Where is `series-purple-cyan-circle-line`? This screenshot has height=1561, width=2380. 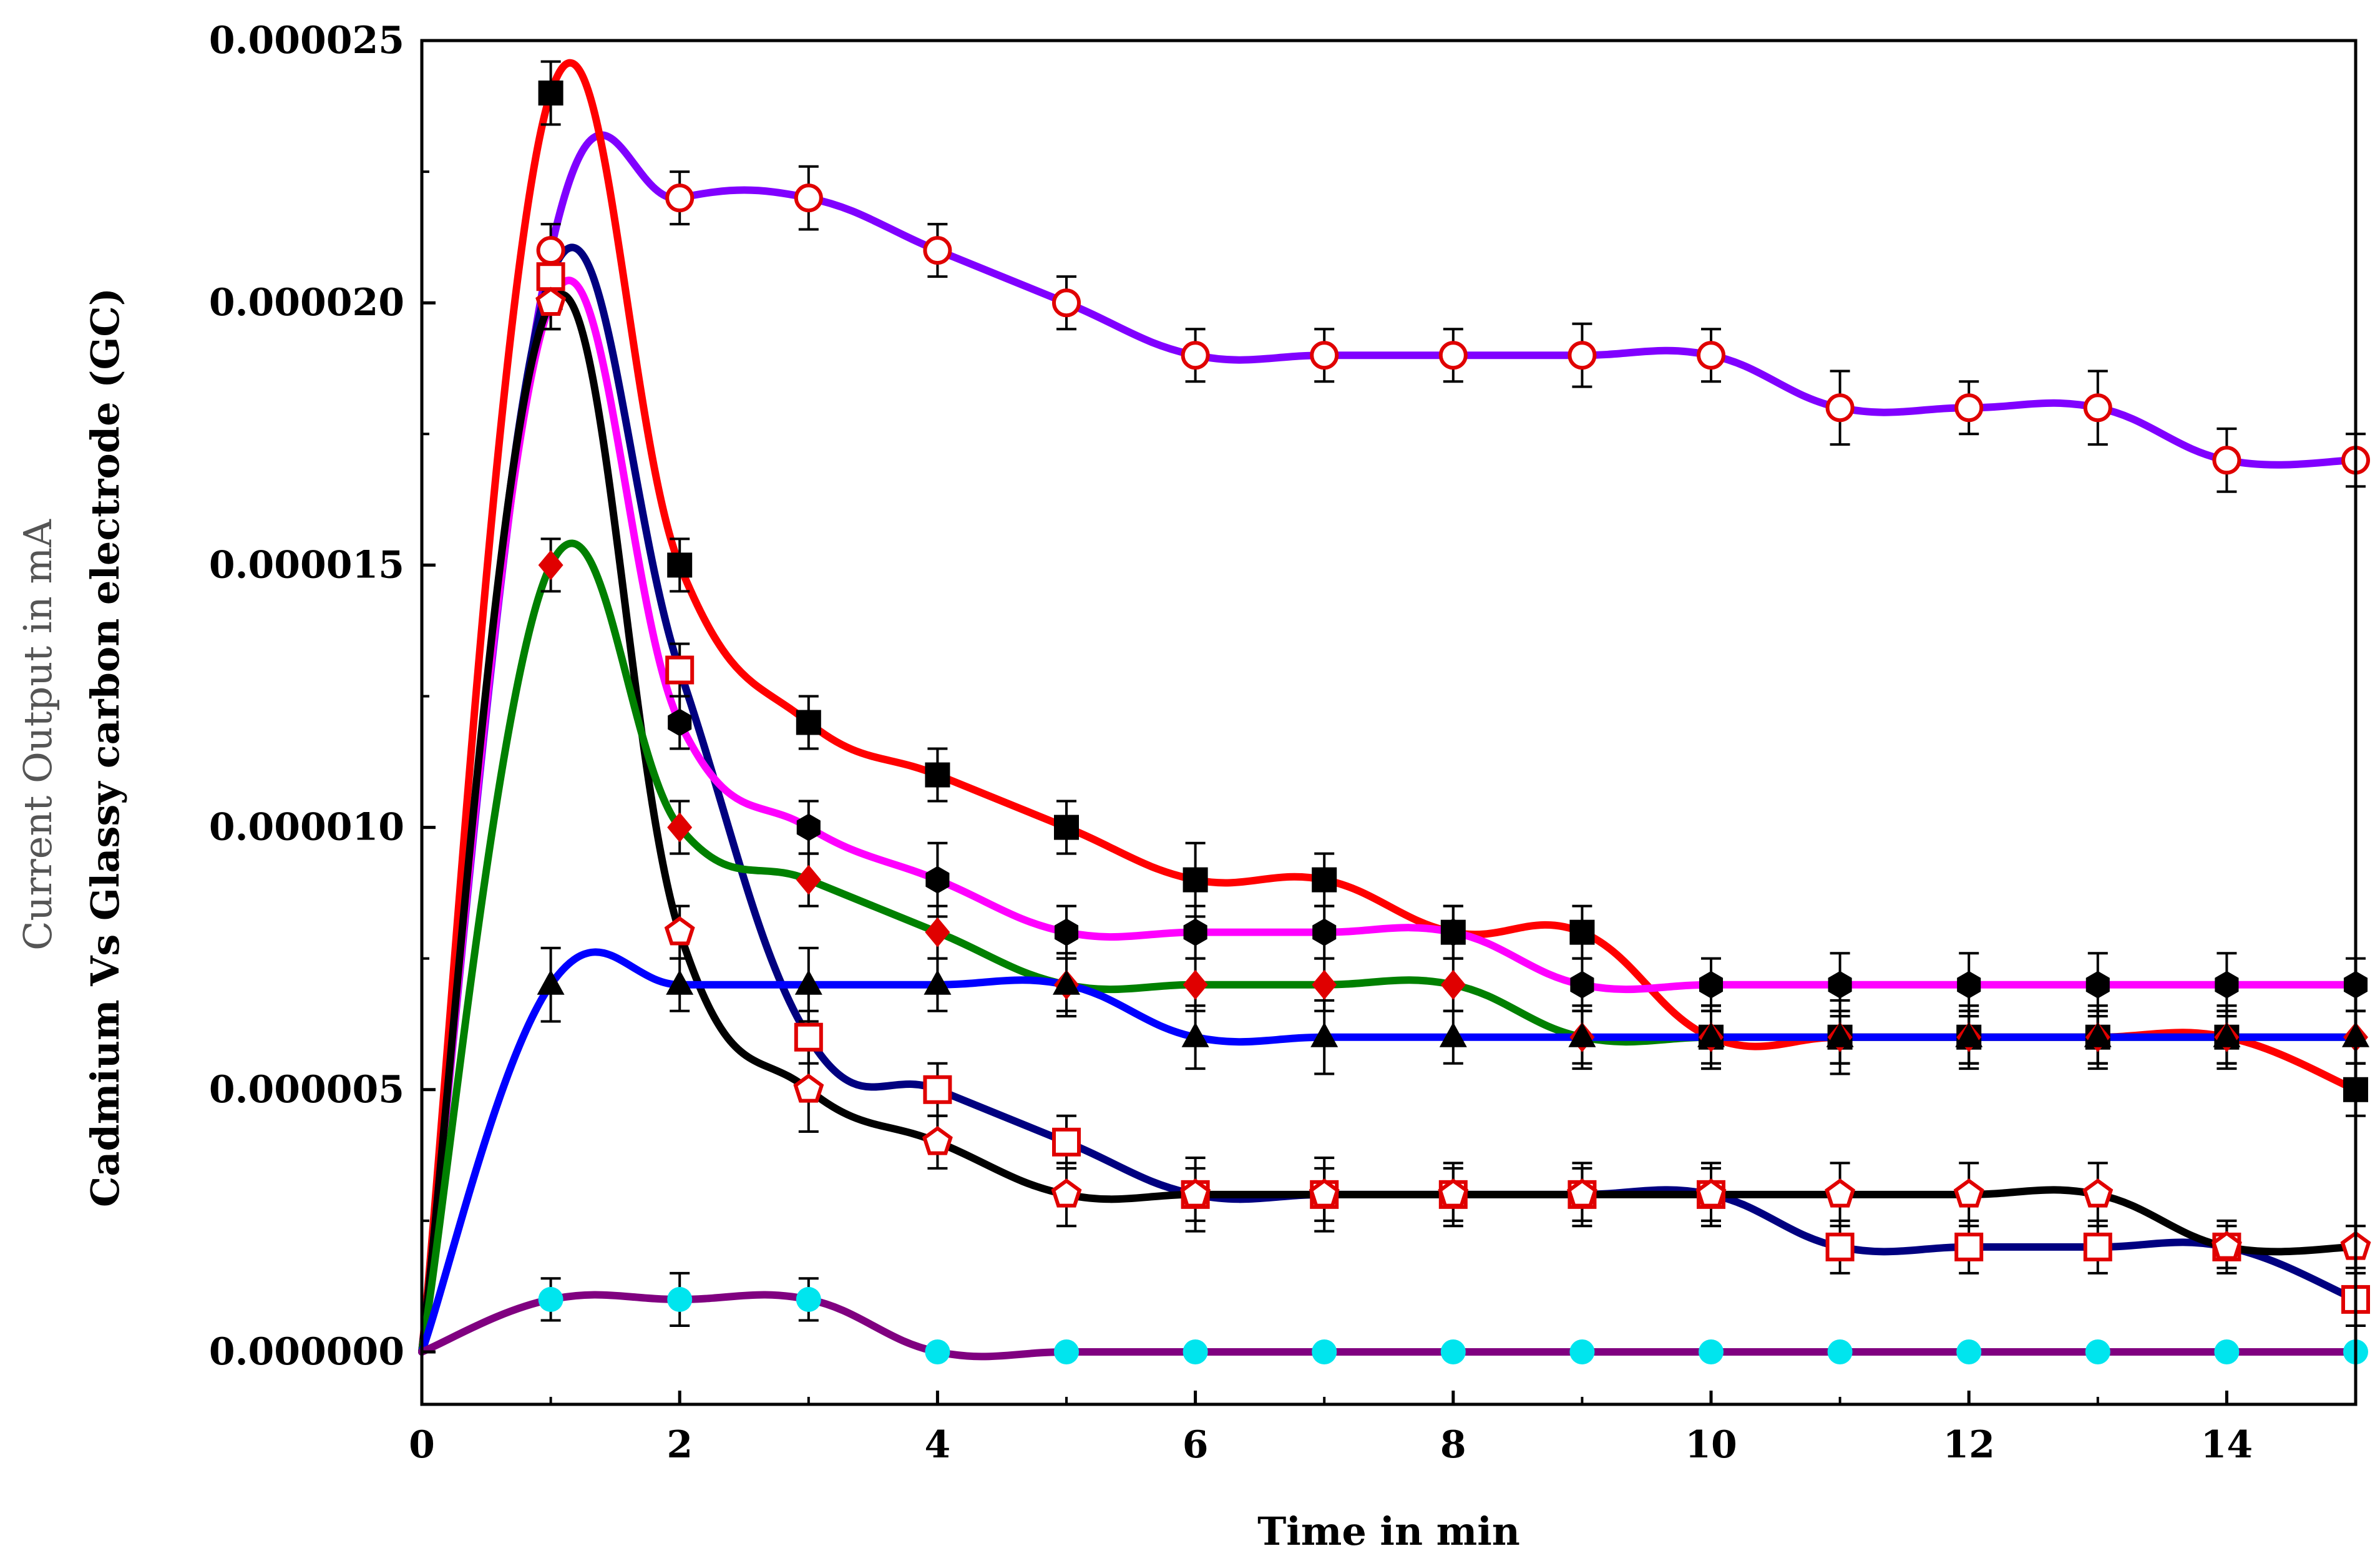
series-purple-cyan-circle-line is located at coordinates (1389, 1326).